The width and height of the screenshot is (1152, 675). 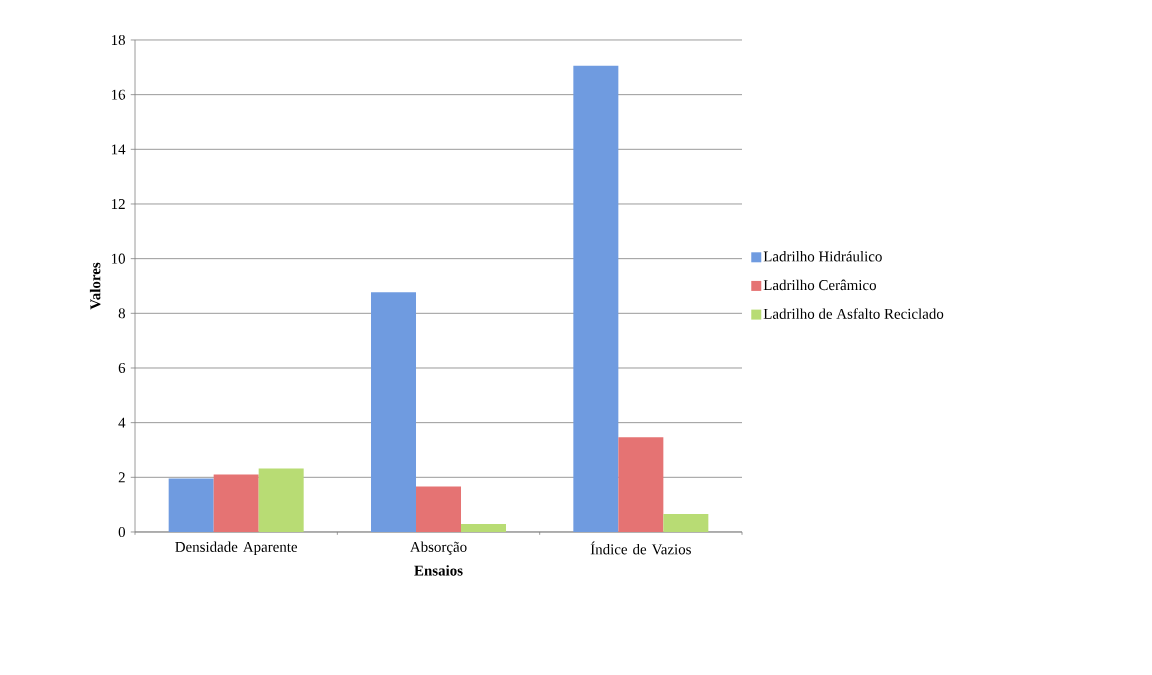 I want to click on legend-label: Ladrilho Hidráulico, so click(x=822, y=256).